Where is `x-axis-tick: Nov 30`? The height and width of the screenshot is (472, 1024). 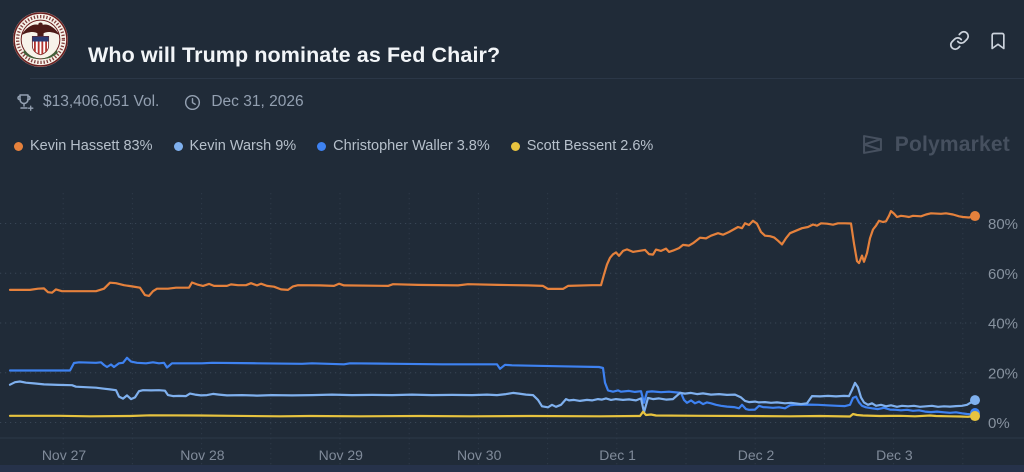 x-axis-tick: Nov 30 is located at coordinates (479, 455).